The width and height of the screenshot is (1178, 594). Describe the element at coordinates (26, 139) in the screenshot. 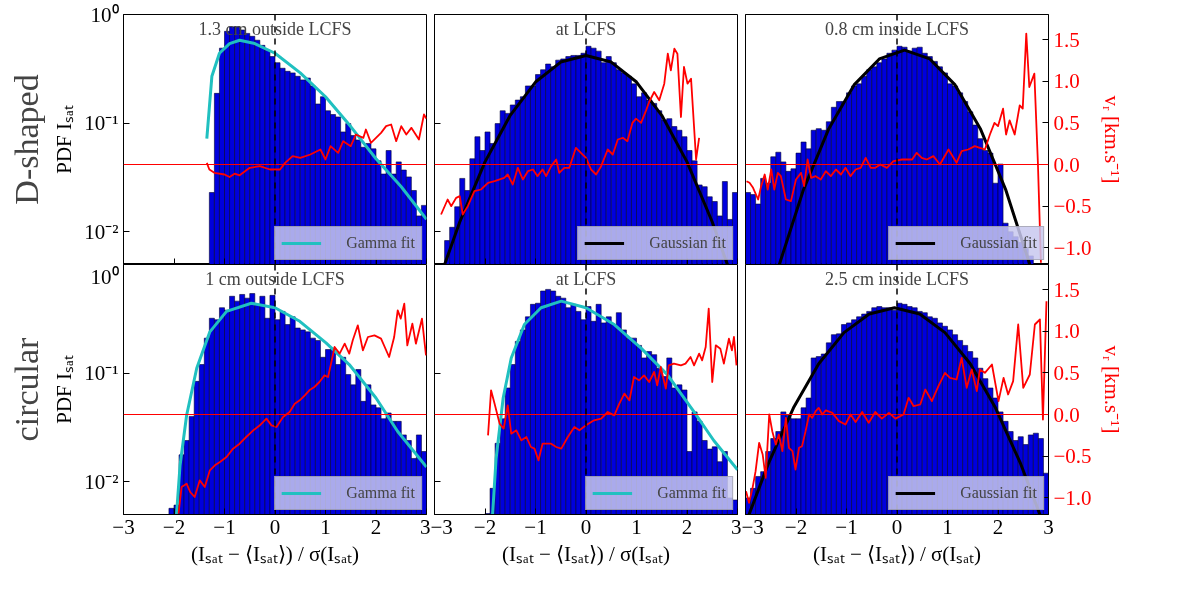

I see `text: D-shaped` at that location.